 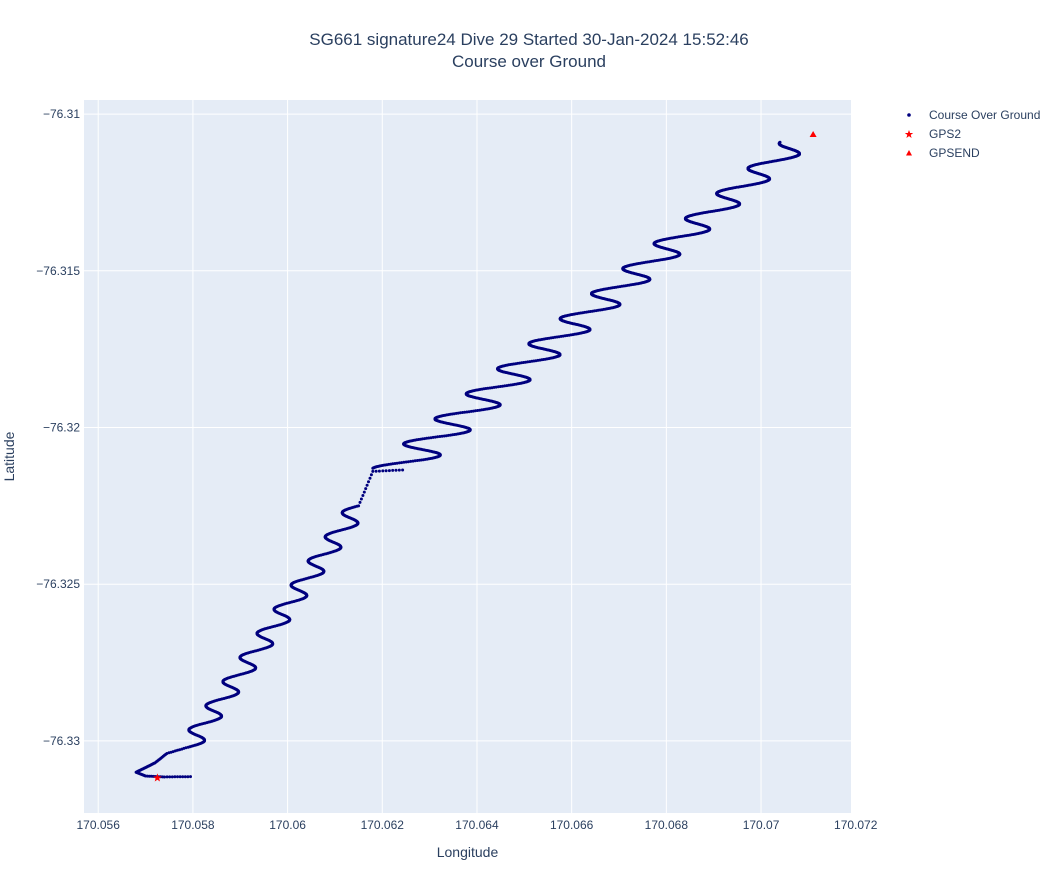 What do you see at coordinates (287, 825) in the screenshot?
I see `x-tick-label: 170.06` at bounding box center [287, 825].